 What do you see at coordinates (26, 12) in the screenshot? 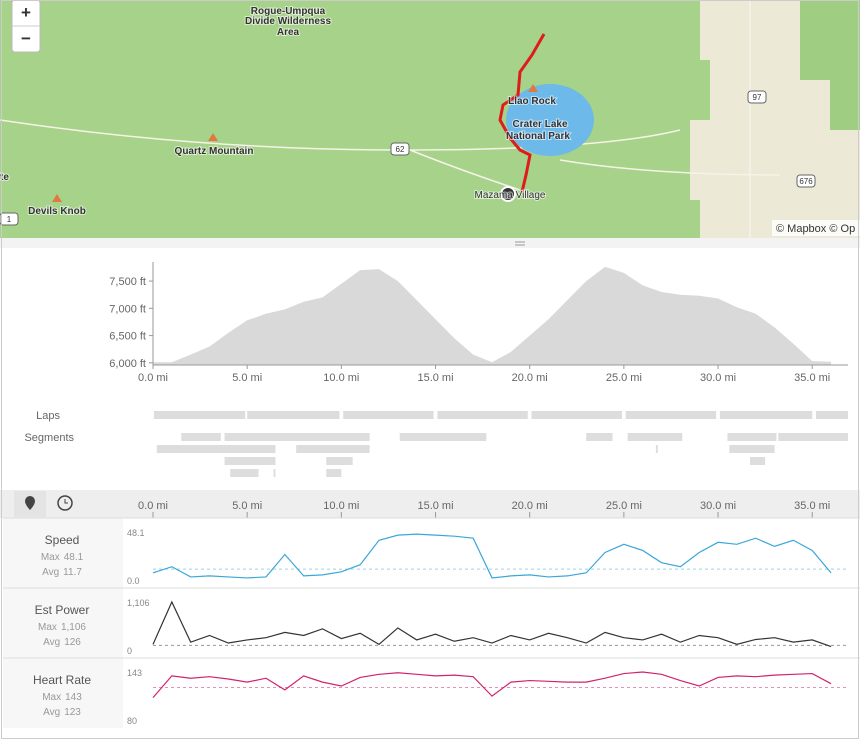
I see `zoom-in: +` at bounding box center [26, 12].